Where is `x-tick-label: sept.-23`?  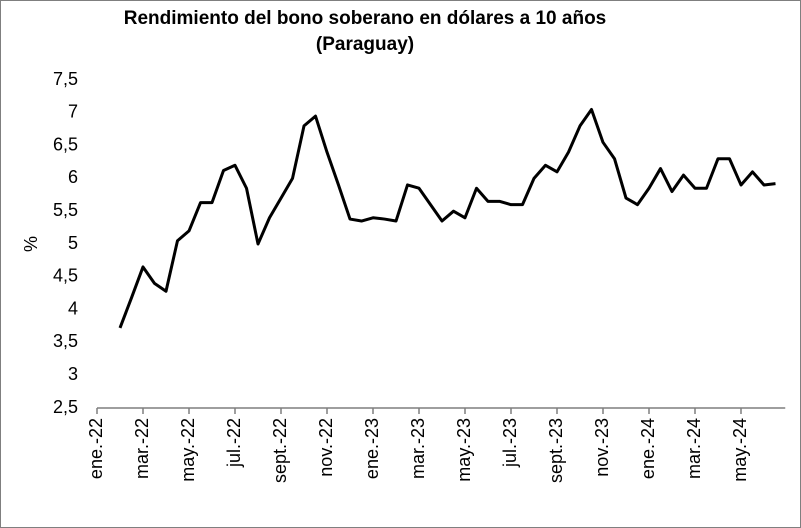
x-tick-label: sept.-23 is located at coordinates (556, 450).